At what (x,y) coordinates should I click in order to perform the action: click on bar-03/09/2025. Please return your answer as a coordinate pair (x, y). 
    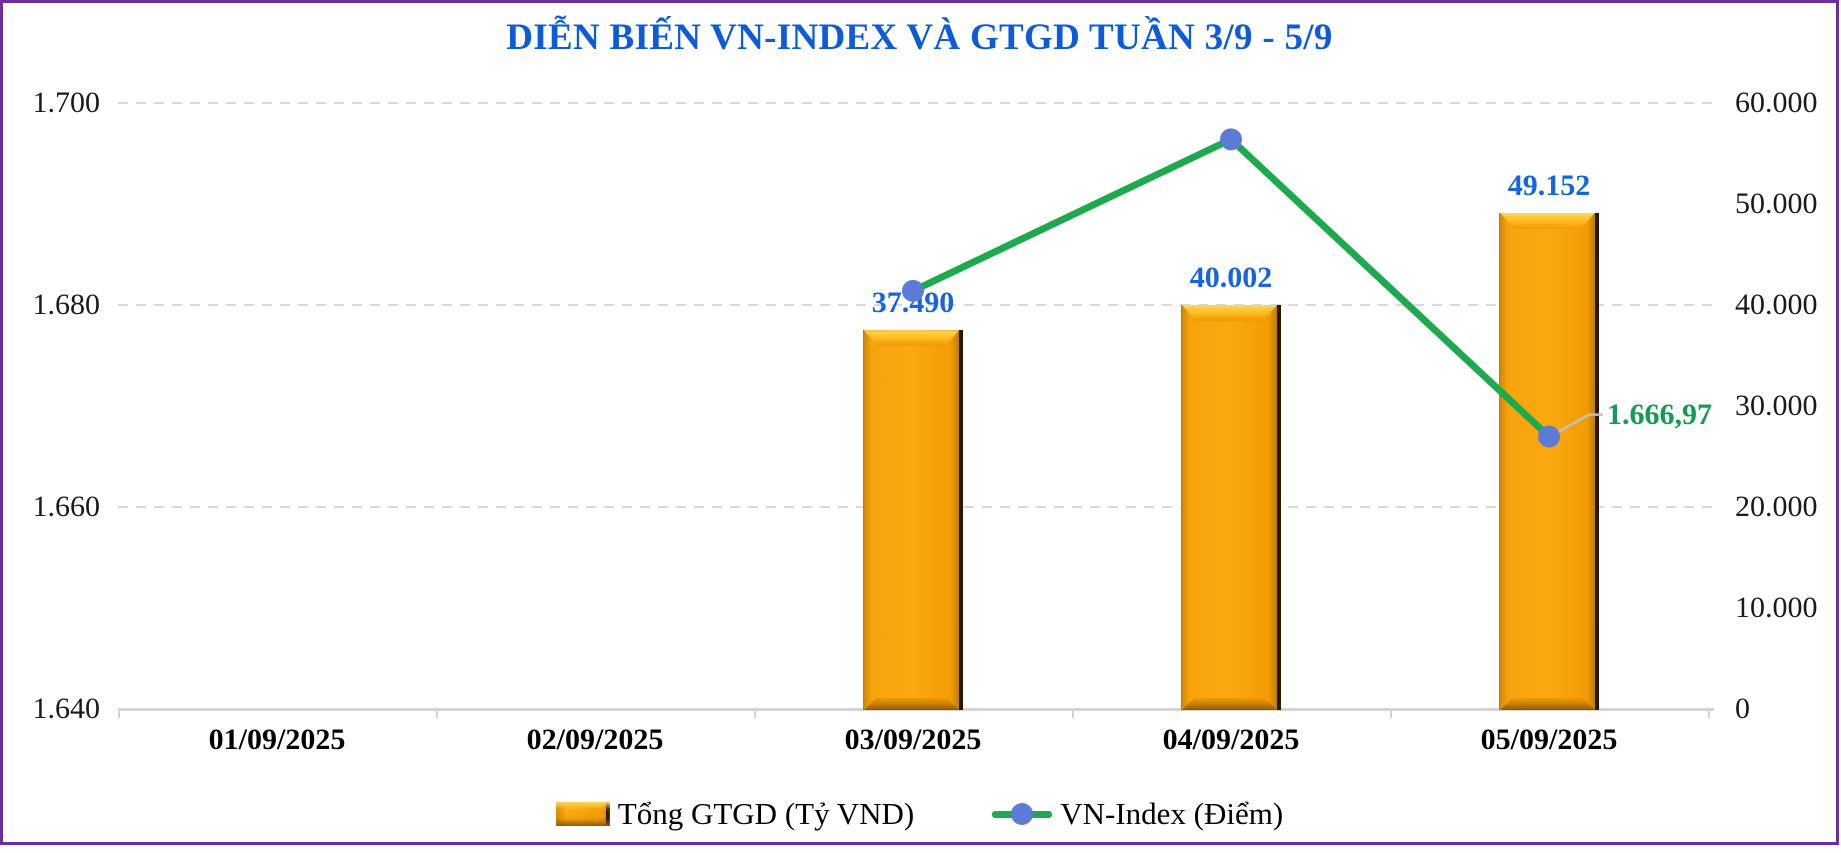
    Looking at the image, I should click on (913, 520).